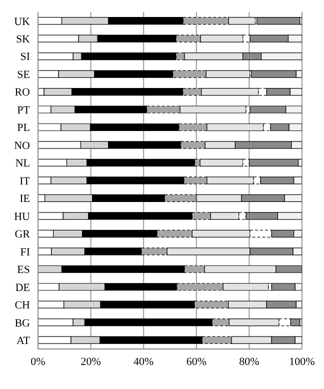 This screenshot has width=324, height=389. Describe the element at coordinates (90, 362) in the screenshot. I see `x-tick-label: 20%` at that location.